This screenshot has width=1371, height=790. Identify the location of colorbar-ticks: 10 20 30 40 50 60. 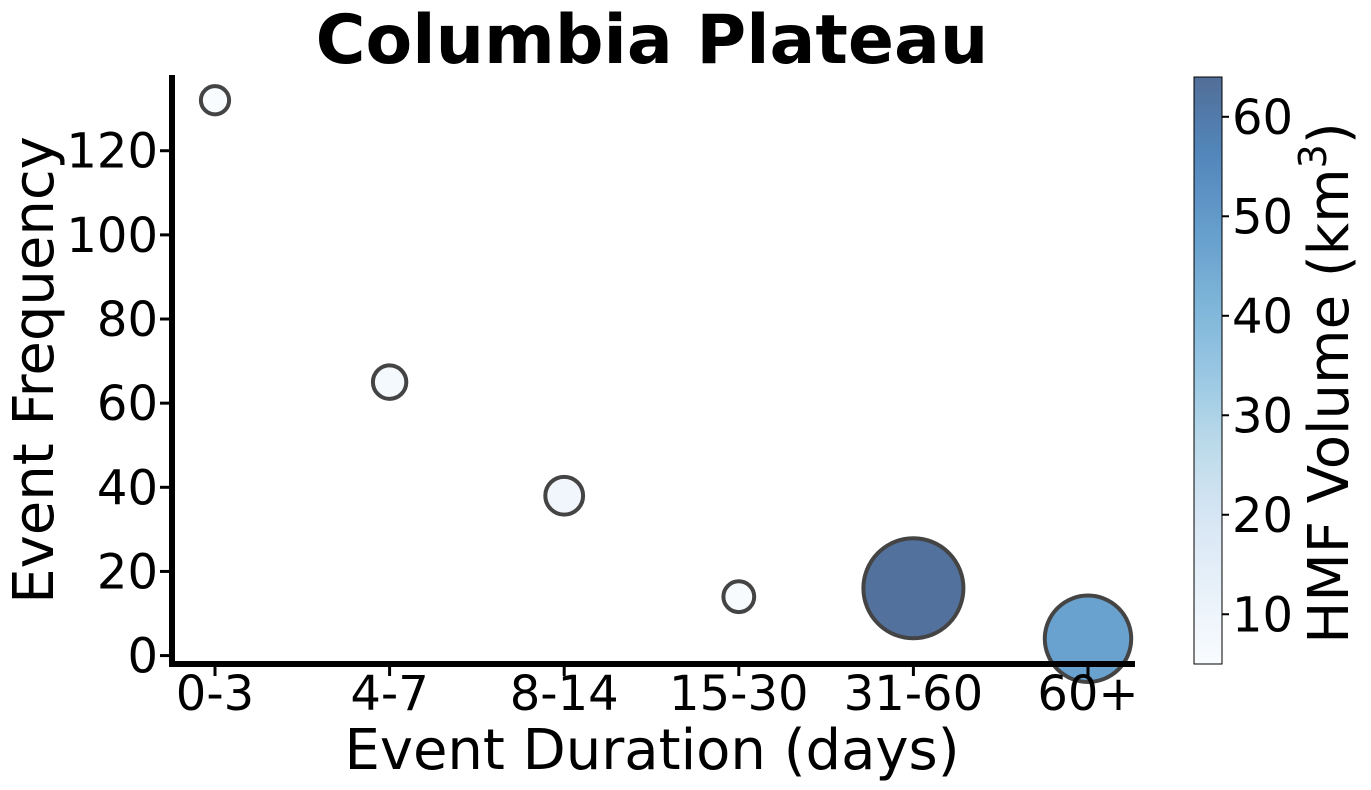
(1257, 366).